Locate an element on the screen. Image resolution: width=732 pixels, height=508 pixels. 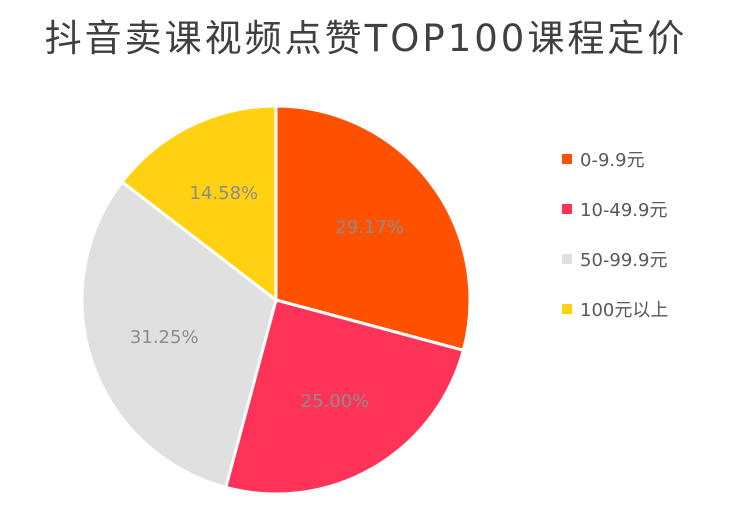
legend-item-3: 50-99.9元 is located at coordinates (615, 259).